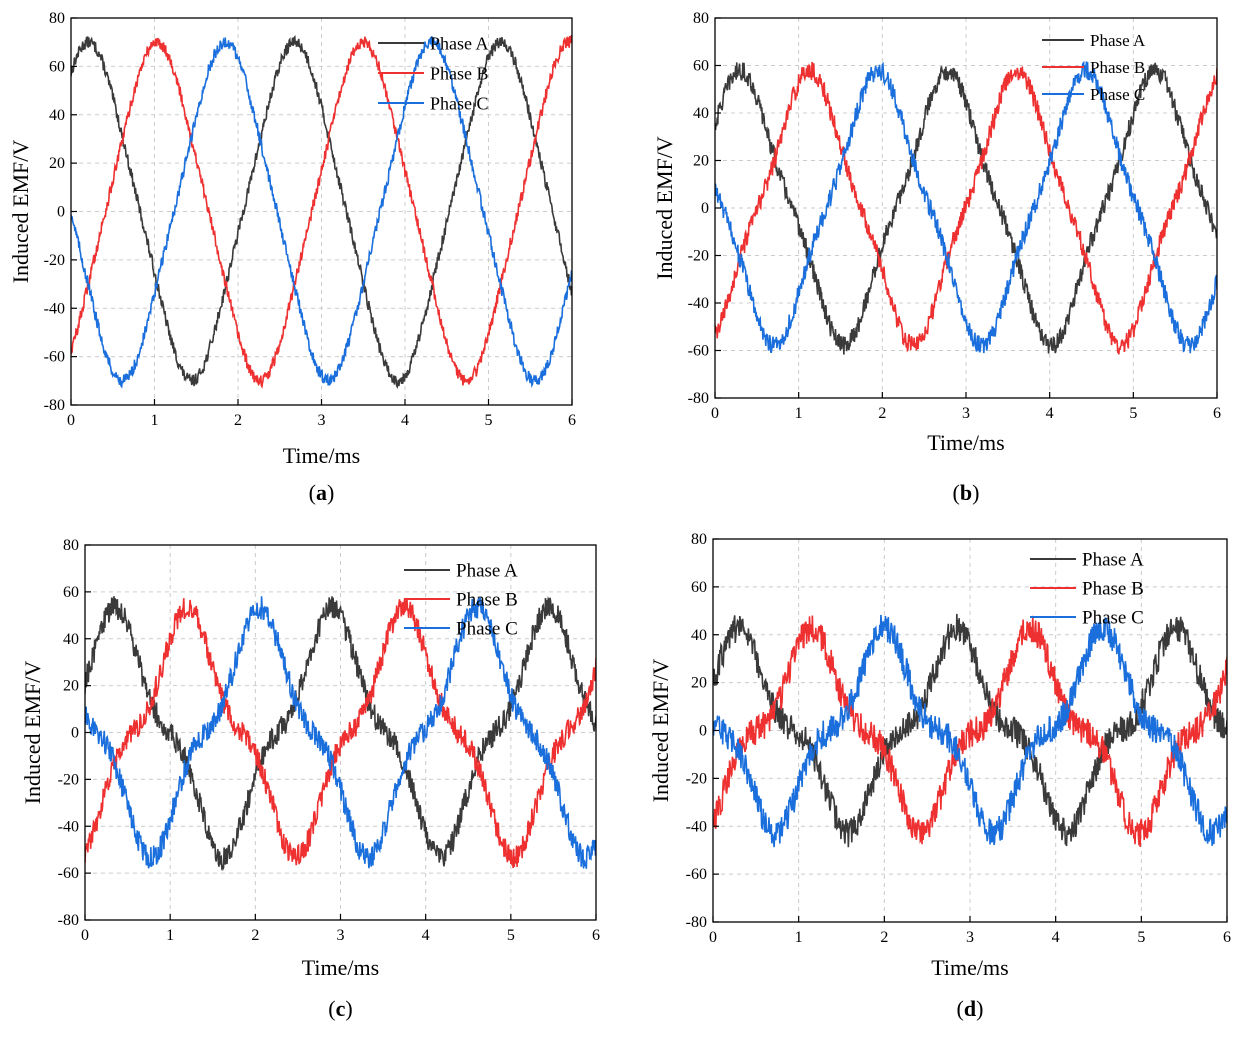 Image resolution: width=1243 pixels, height=1038 pixels. I want to click on caption-letter: c, so click(341, 1008).